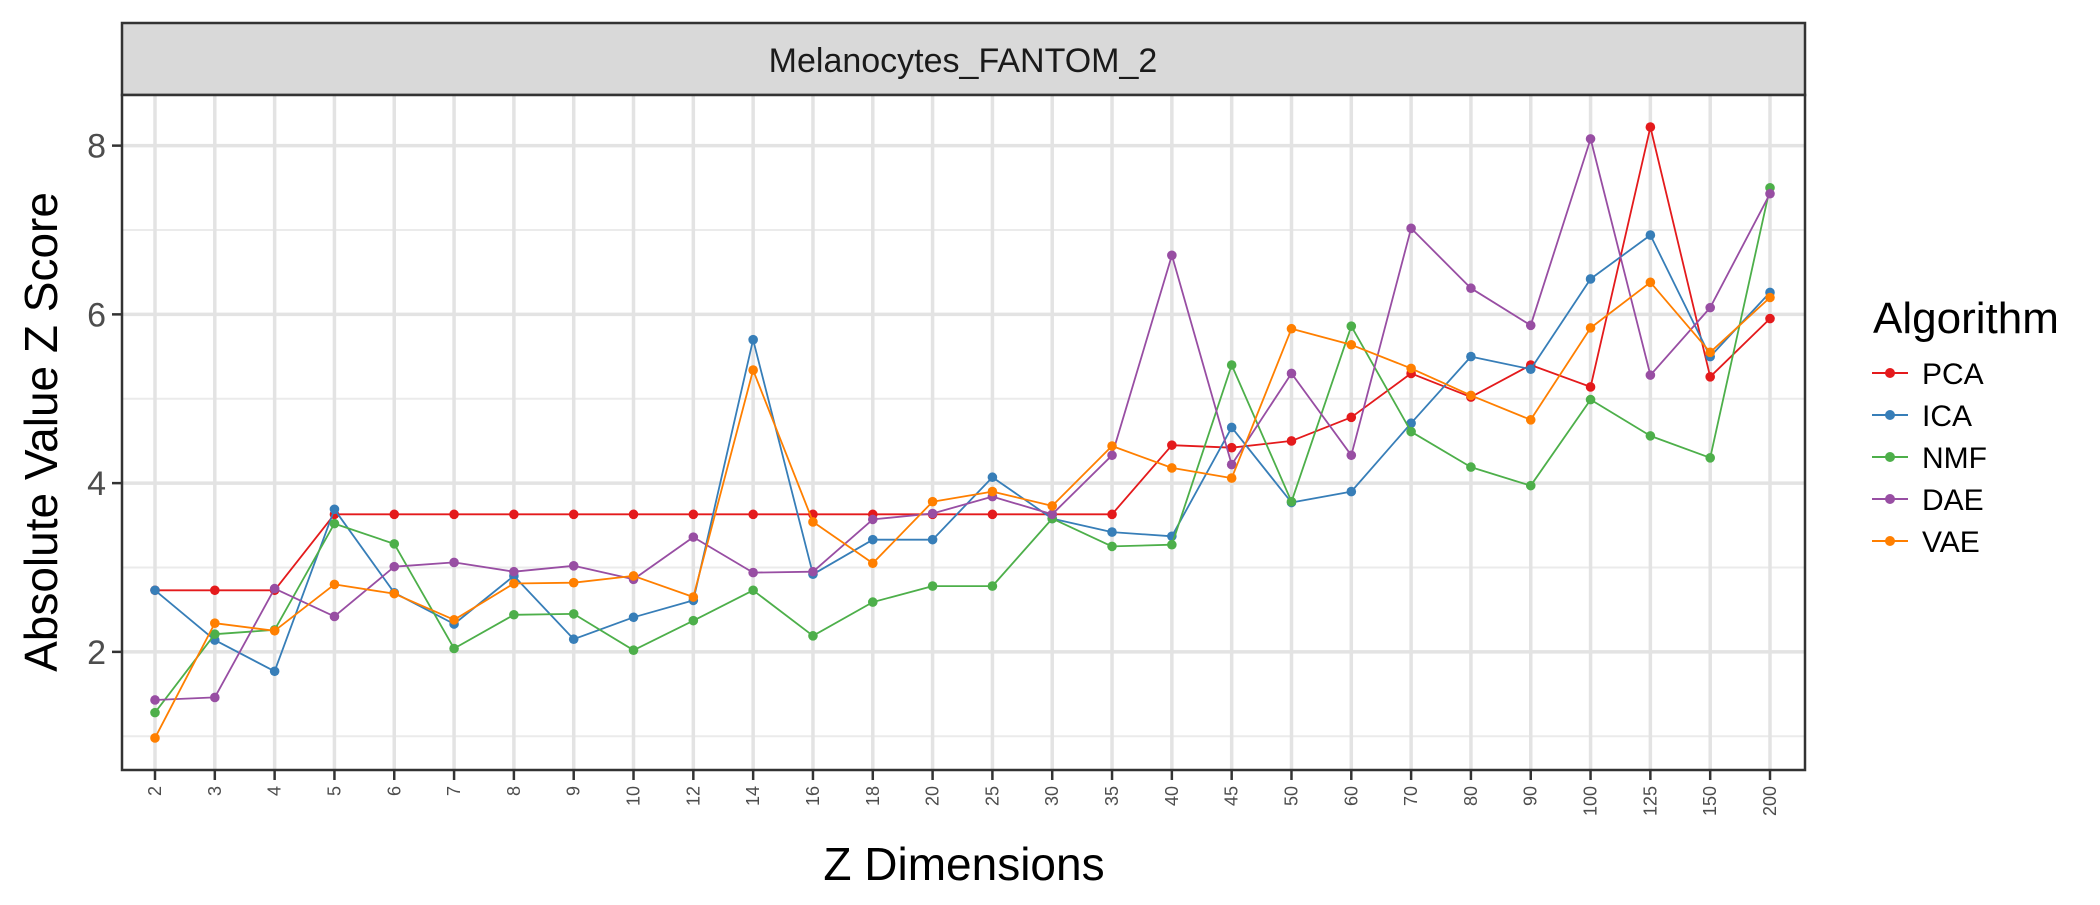 The height and width of the screenshot is (905, 2100). I want to click on x-tick-label: 4, so click(275, 791).